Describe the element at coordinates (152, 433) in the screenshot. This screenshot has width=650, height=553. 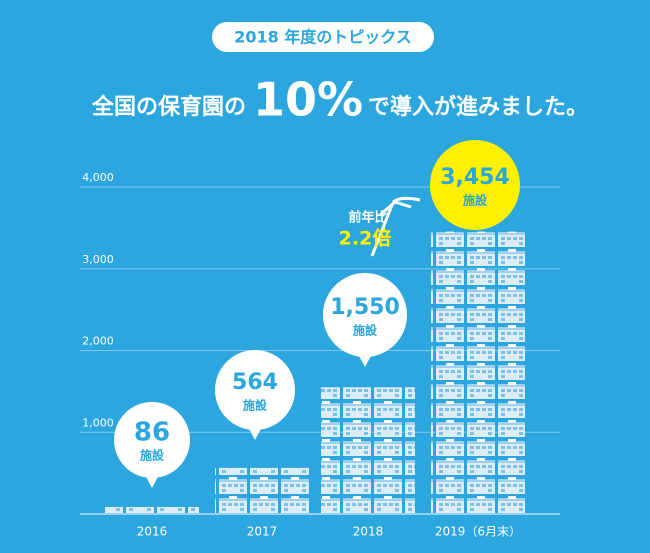
I see `value-label: 86` at that location.